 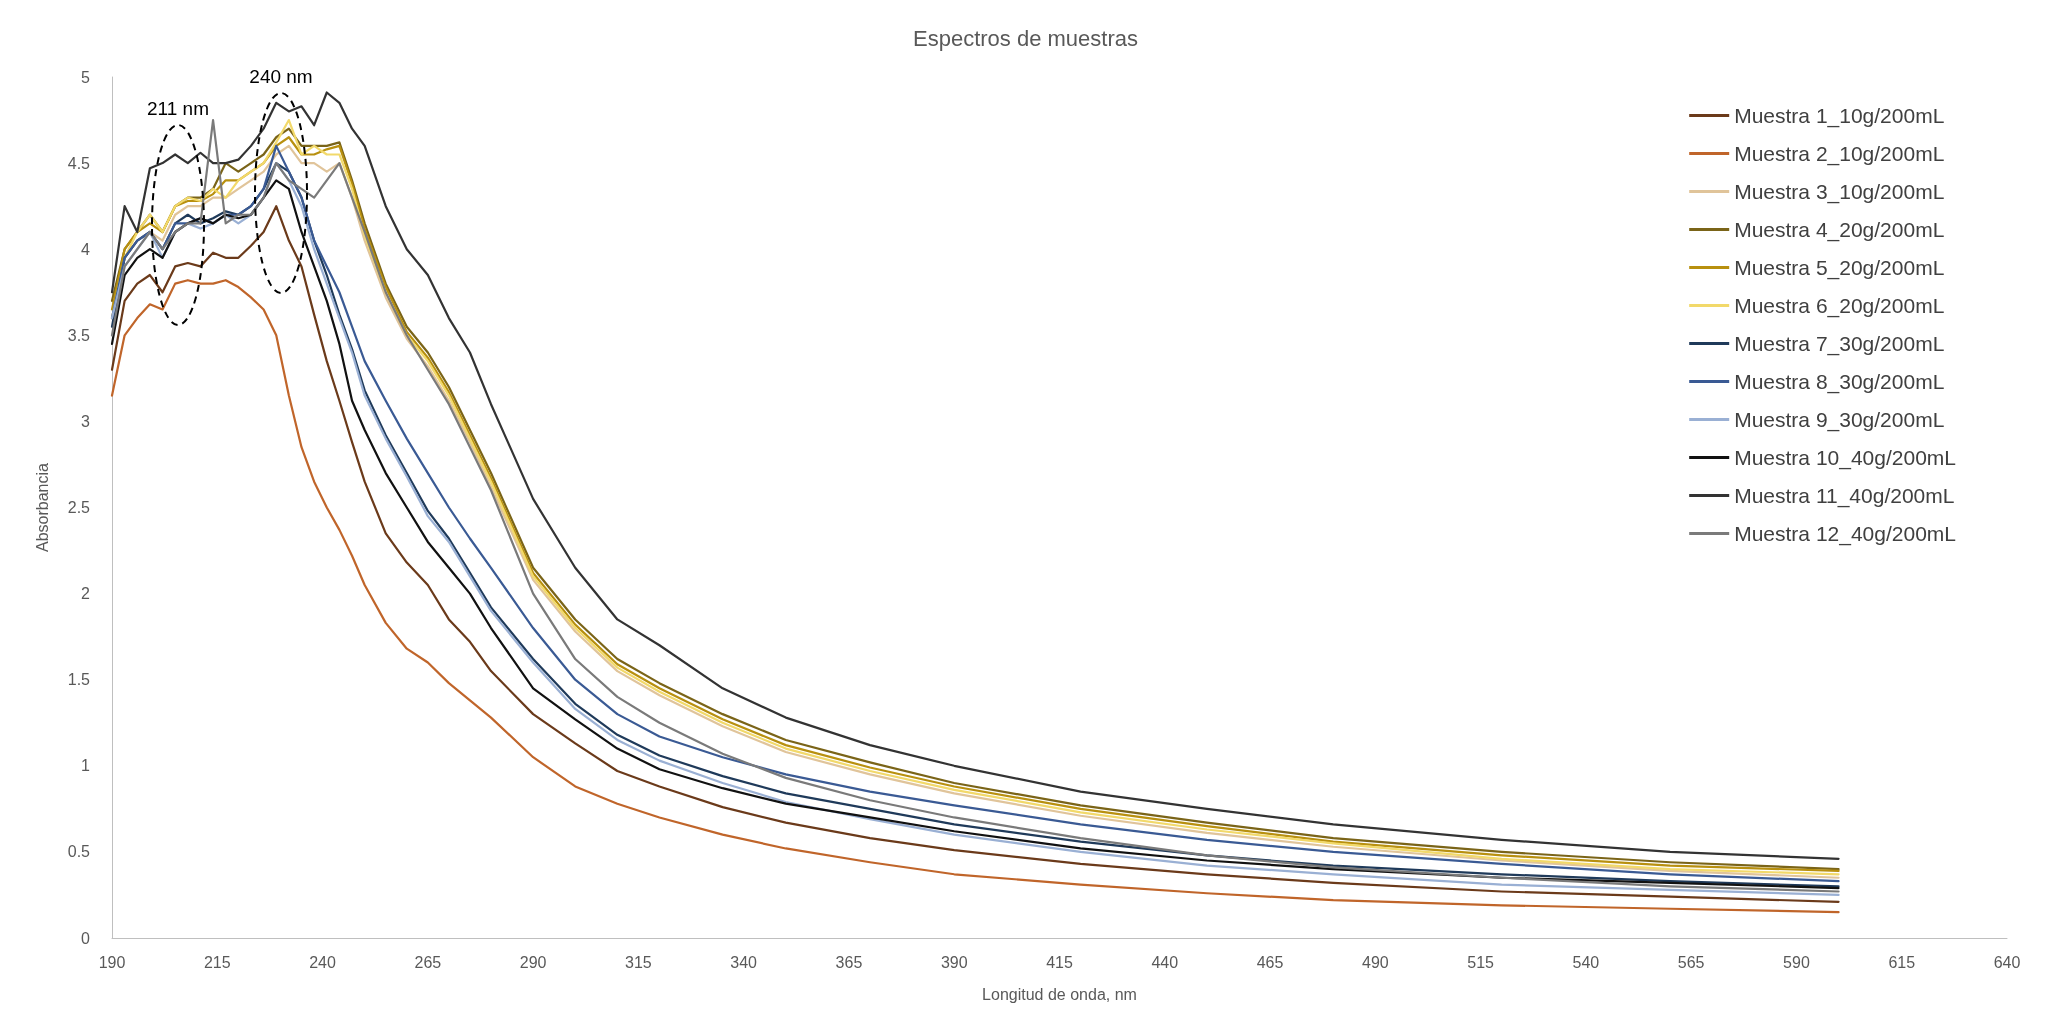 I want to click on y-tick-label: 4, so click(x=86, y=249).